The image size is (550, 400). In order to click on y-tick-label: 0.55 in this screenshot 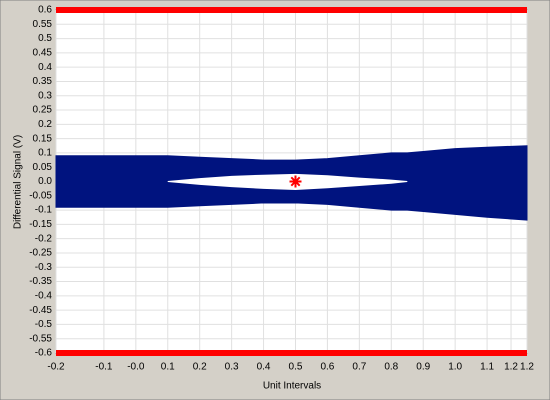, I will do `click(43, 24)`.